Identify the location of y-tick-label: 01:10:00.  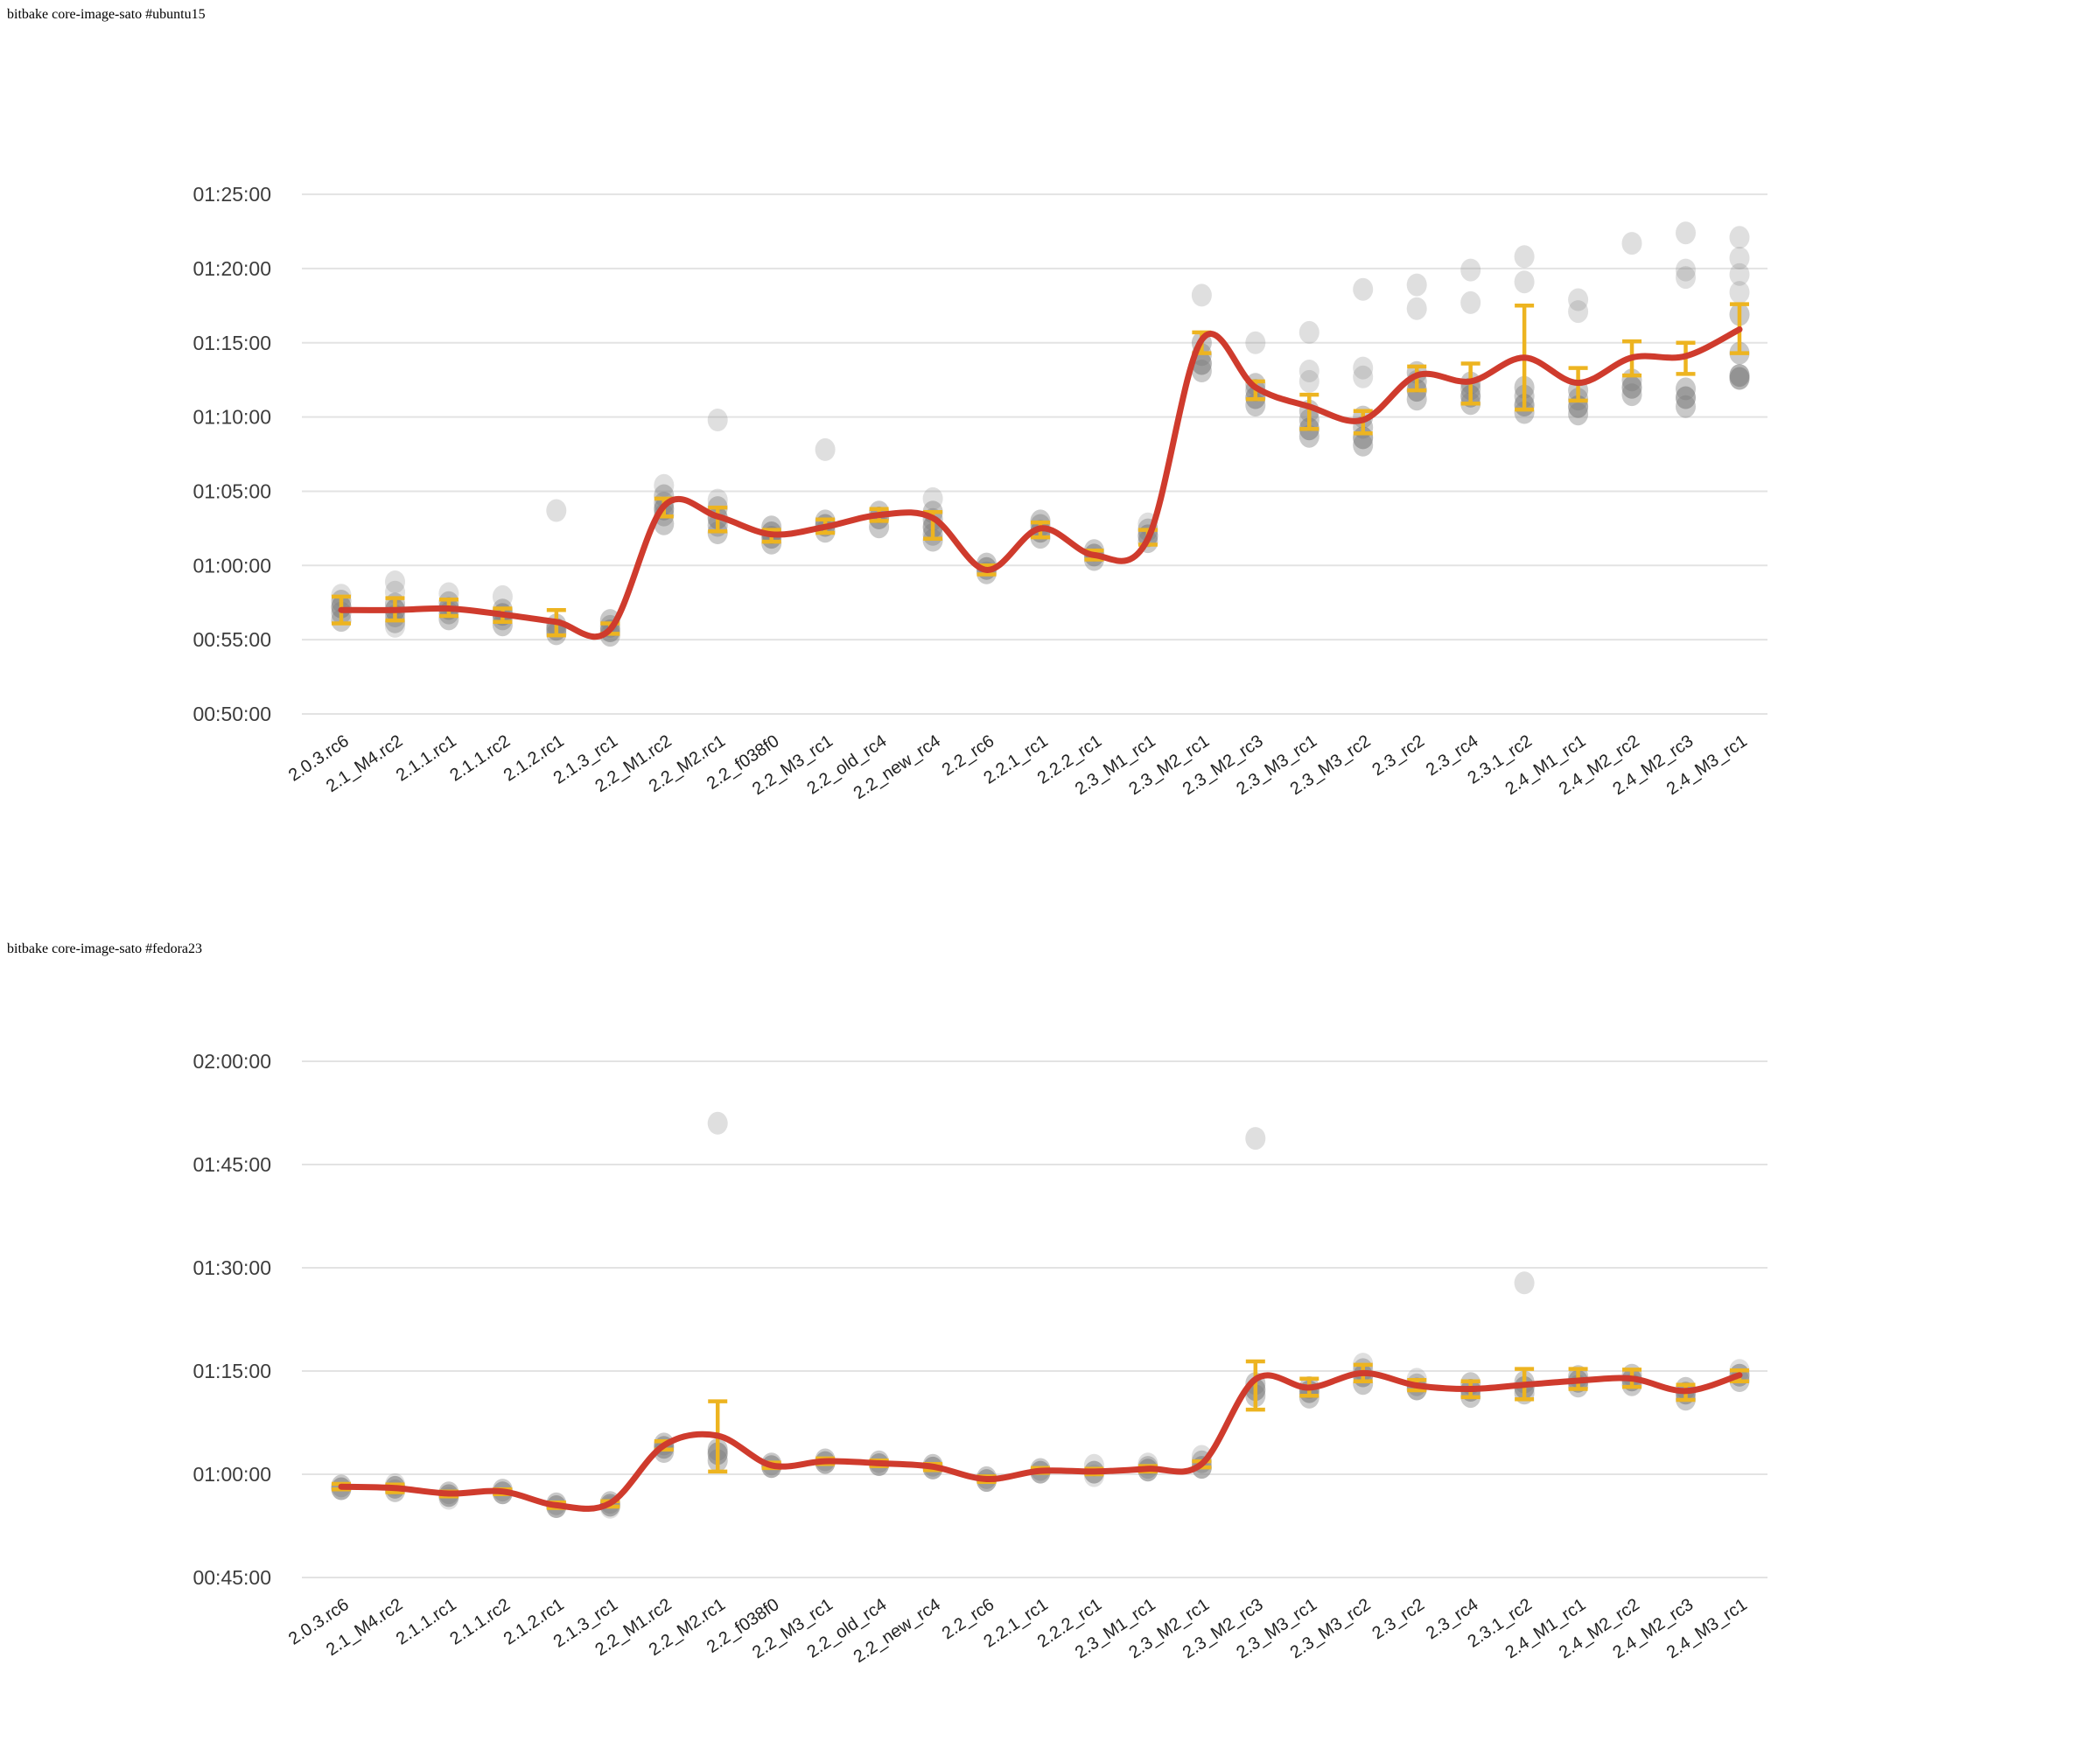
(231, 417).